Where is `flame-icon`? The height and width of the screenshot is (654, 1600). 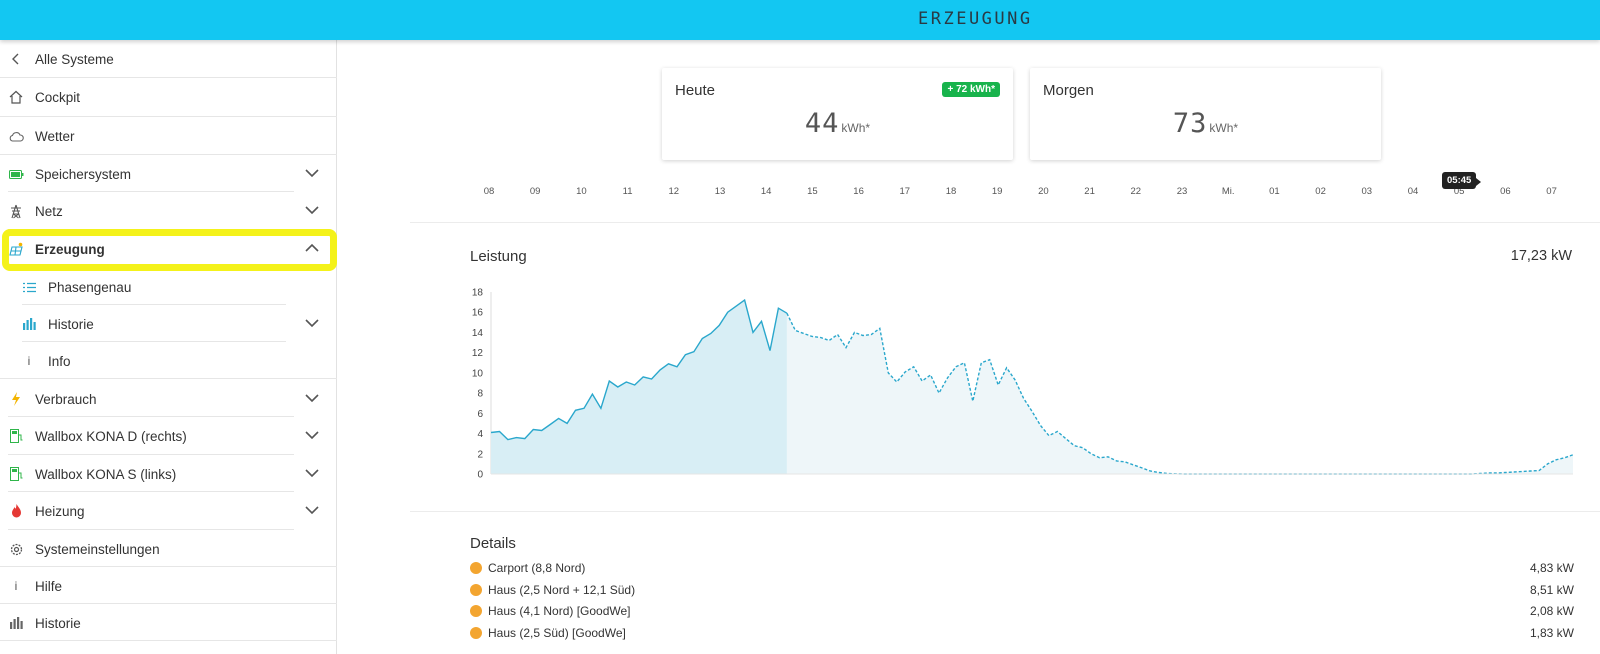
flame-icon is located at coordinates (16, 511).